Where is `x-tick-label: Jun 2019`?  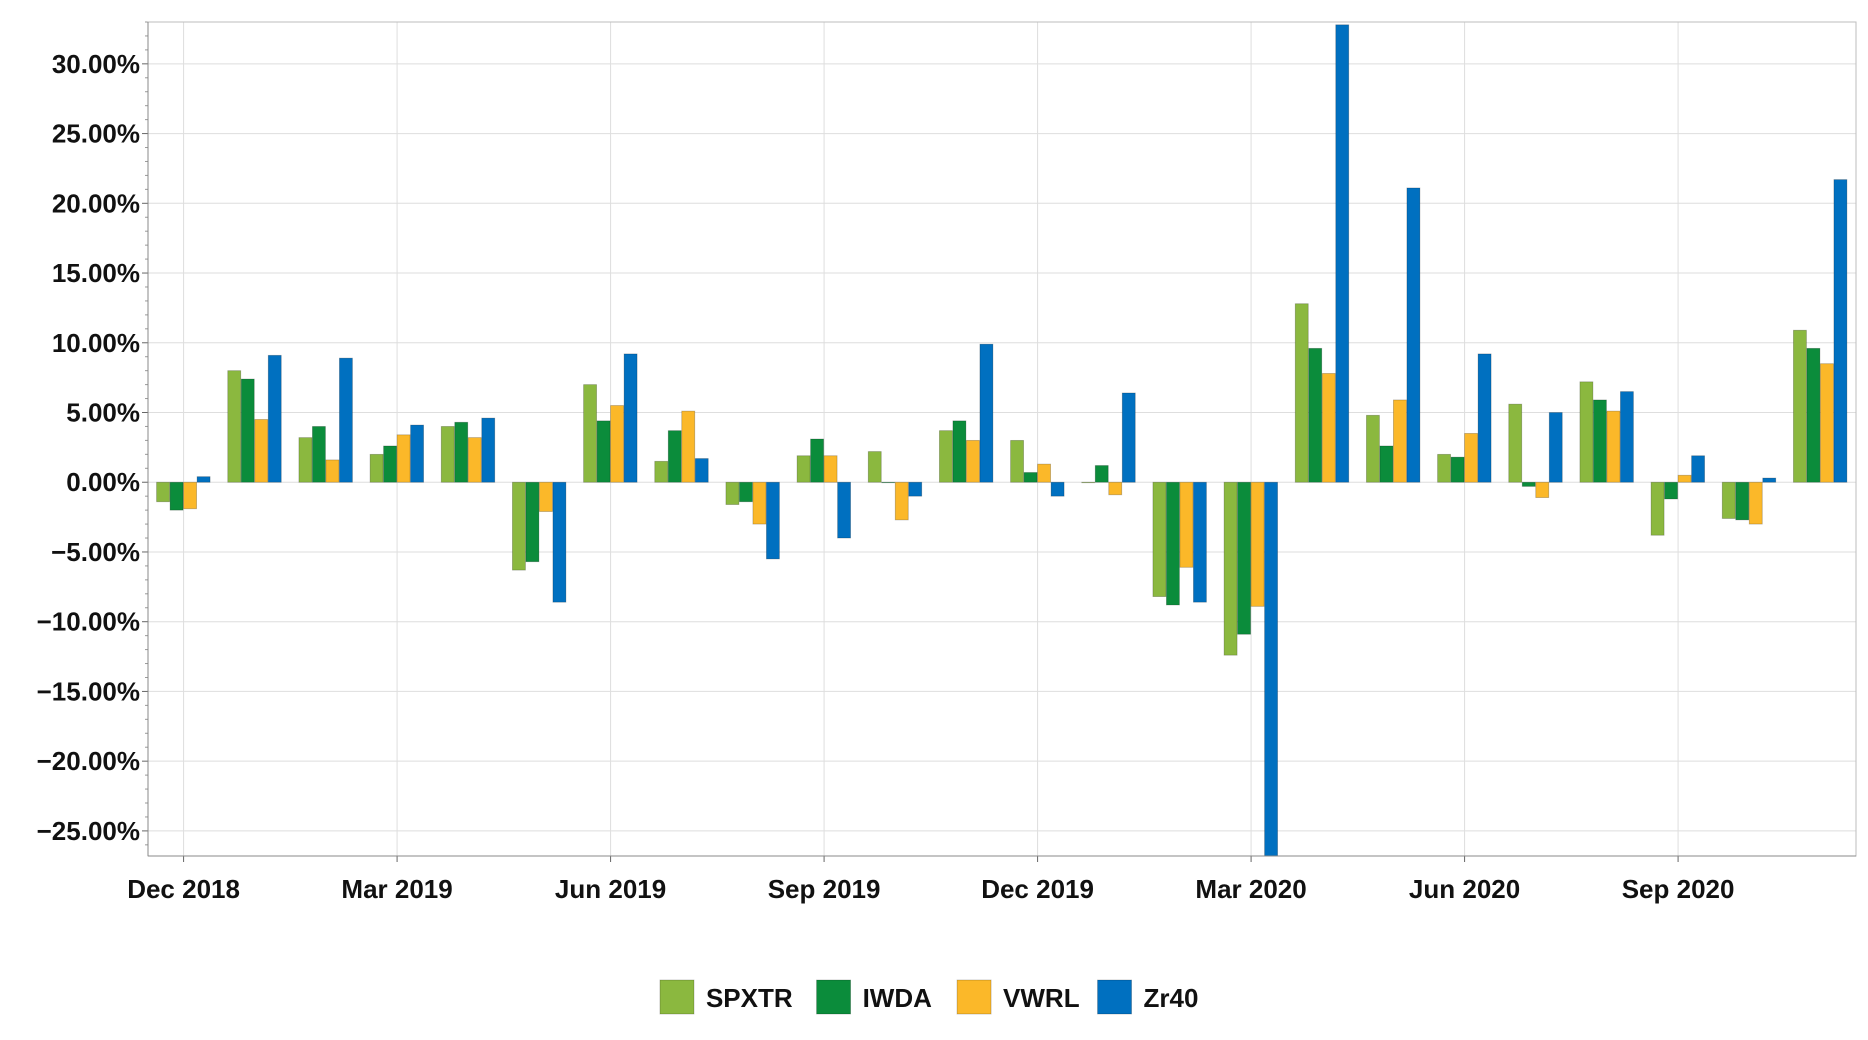
x-tick-label: Jun 2019 is located at coordinates (610, 889).